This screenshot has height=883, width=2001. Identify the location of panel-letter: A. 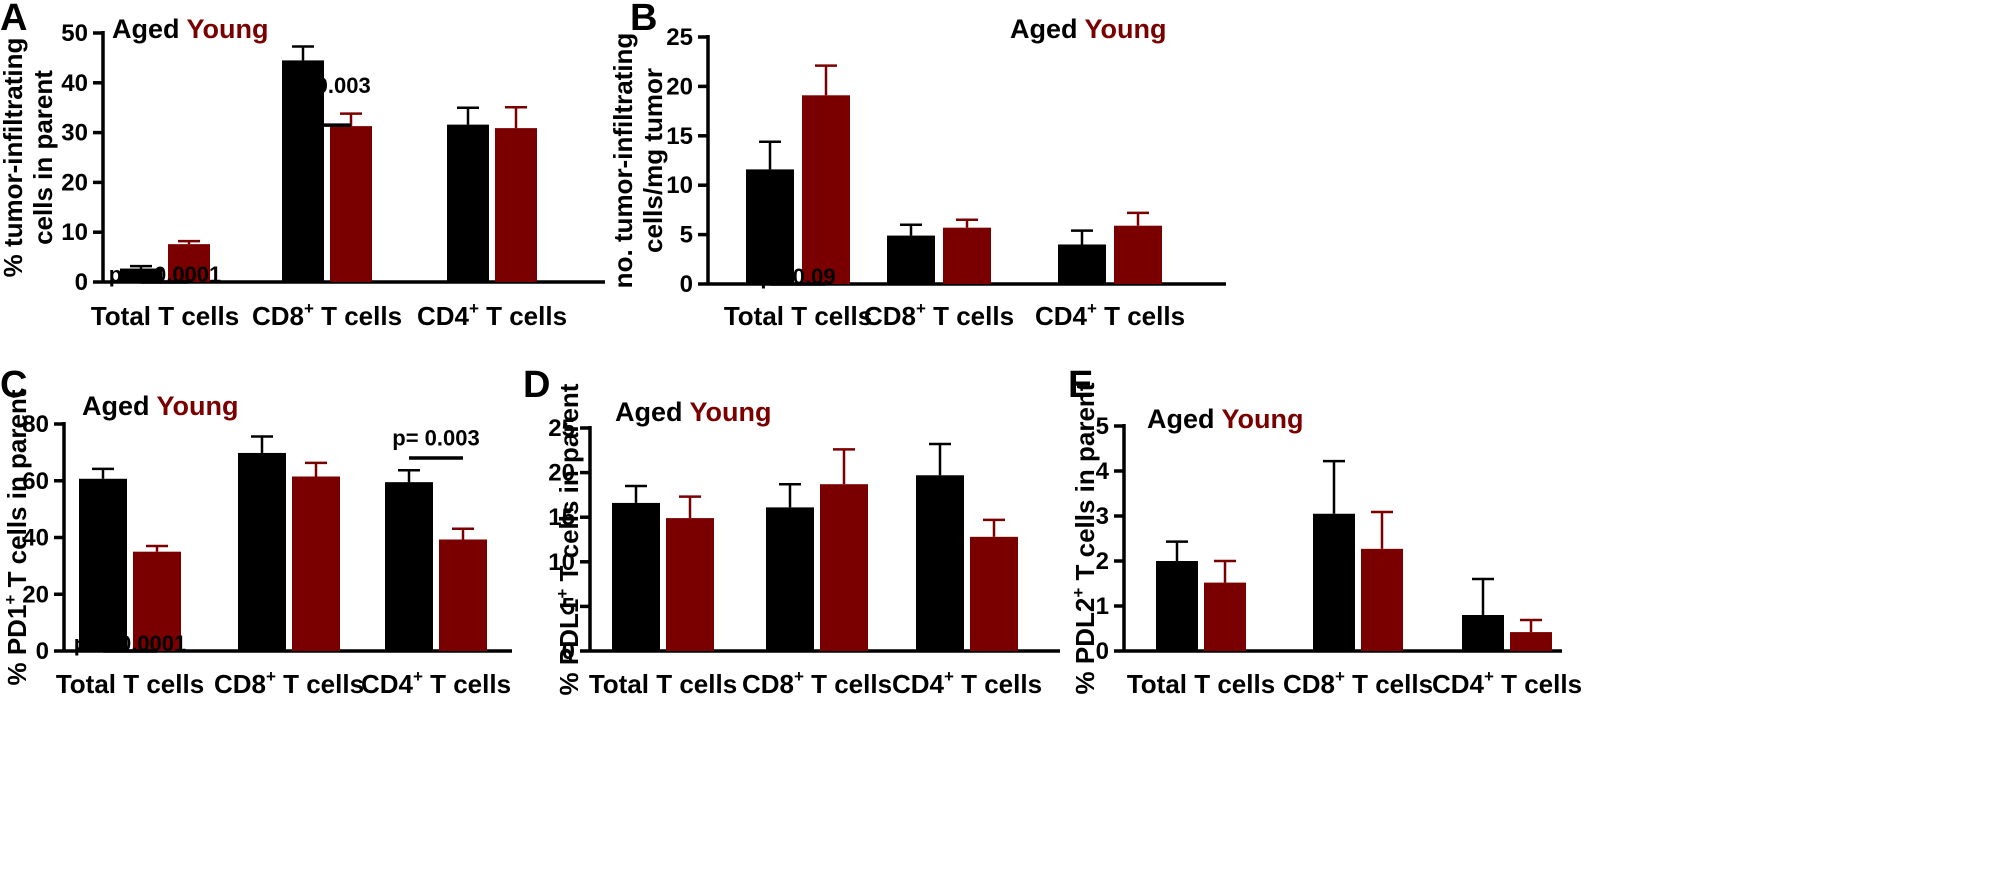
(13, 19).